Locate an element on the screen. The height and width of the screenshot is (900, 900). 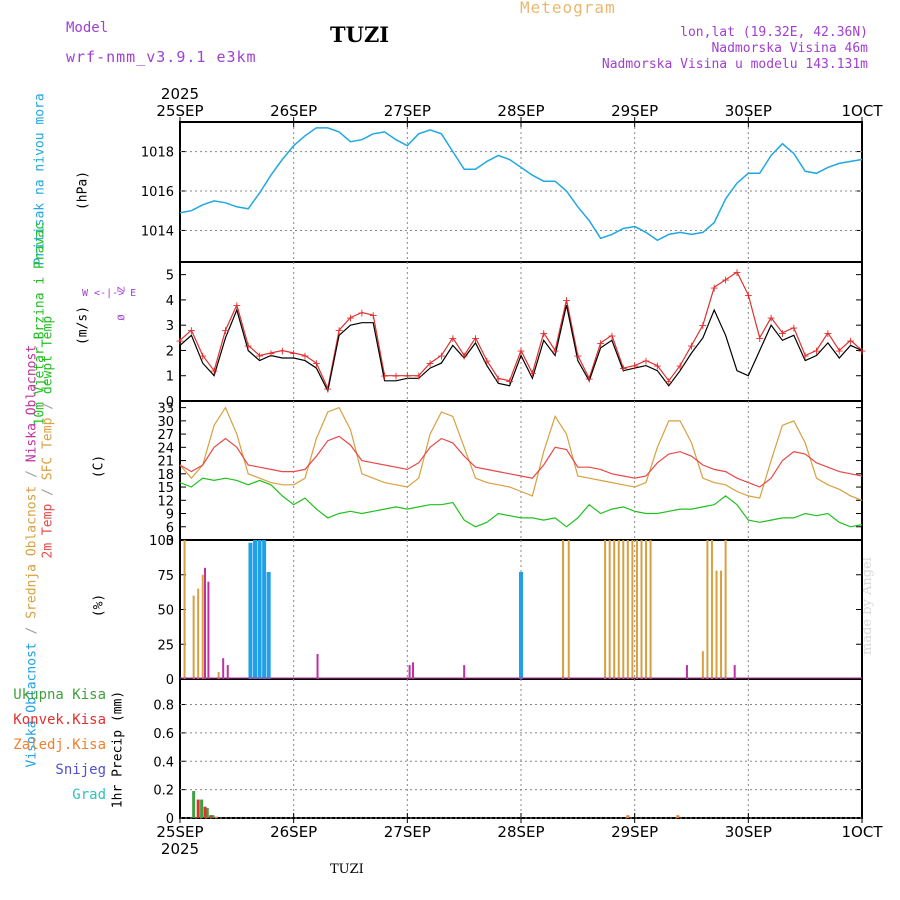
year-label-bottom: 2025 is located at coordinates (180, 849).